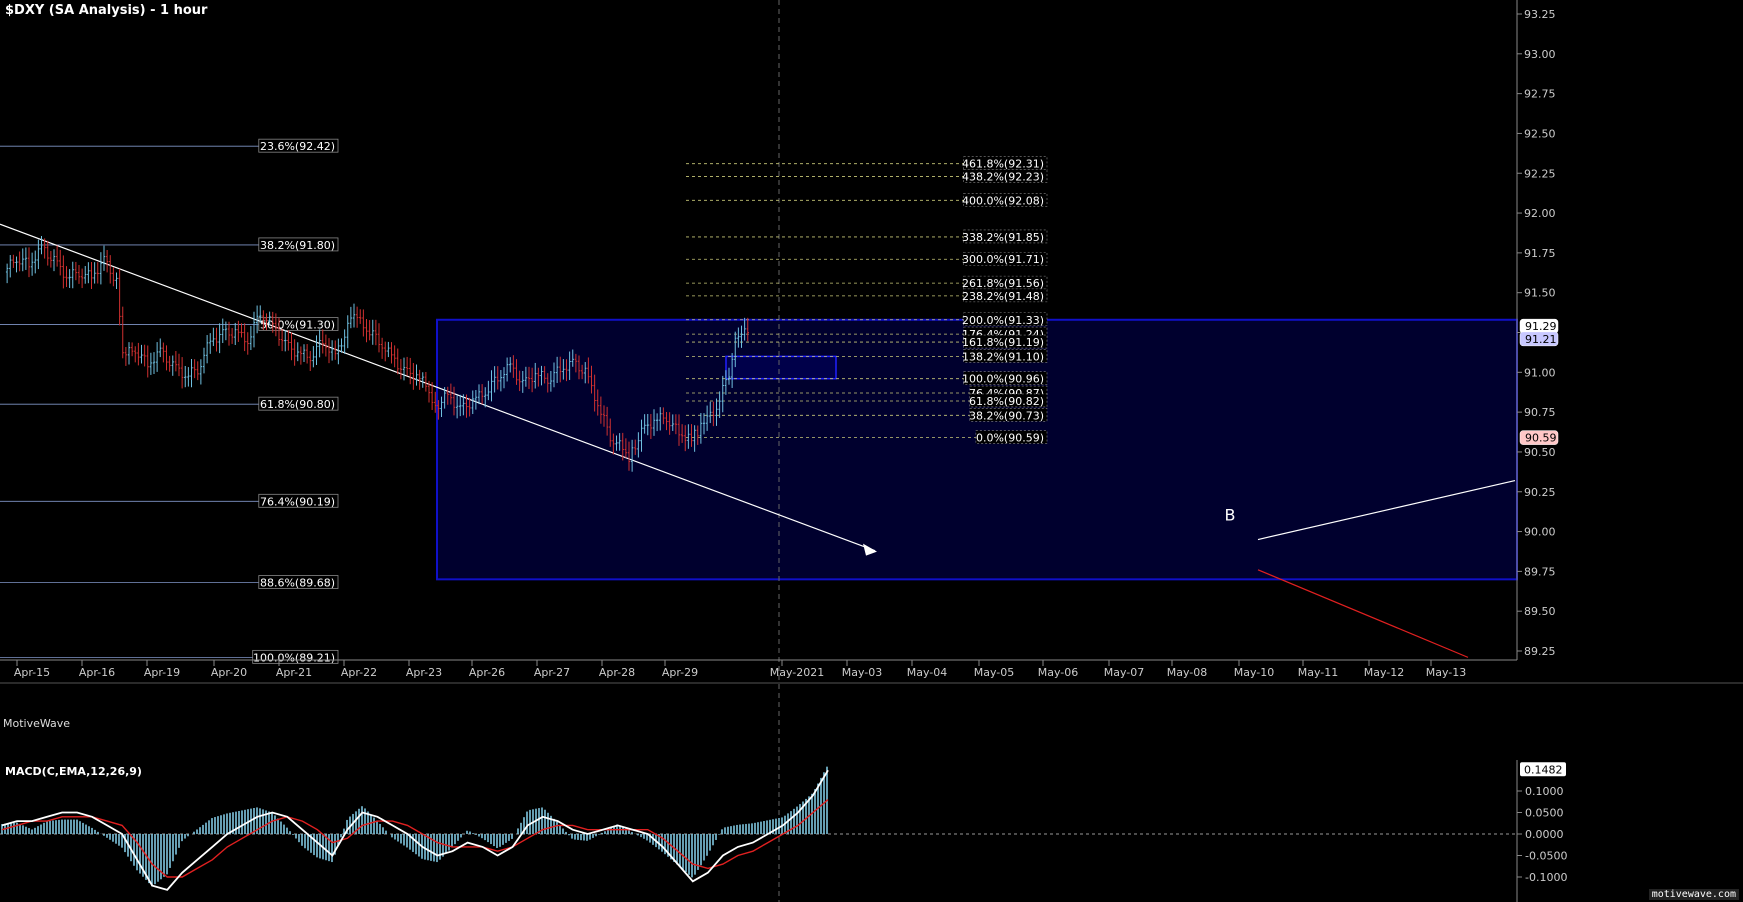  What do you see at coordinates (1003, 296) in the screenshot?
I see `fib-right-label: 238.2%(91.48)` at bounding box center [1003, 296].